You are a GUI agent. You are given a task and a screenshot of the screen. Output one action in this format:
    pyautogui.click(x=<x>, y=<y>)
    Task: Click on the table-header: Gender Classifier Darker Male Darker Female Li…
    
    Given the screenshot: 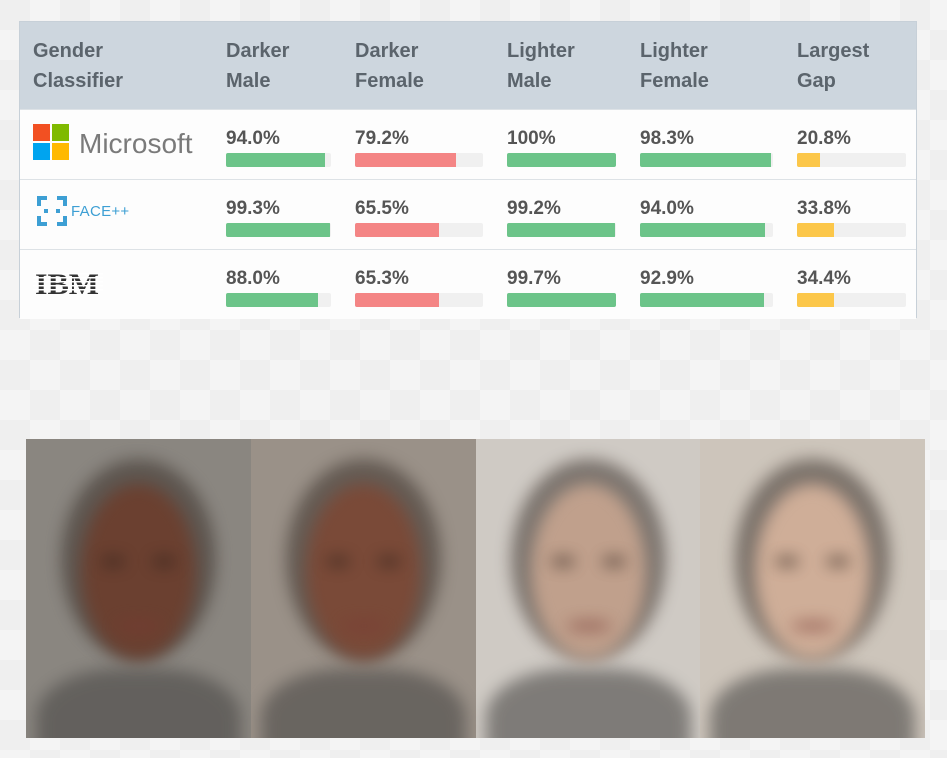 What is the action you would take?
    pyautogui.click(x=468, y=65)
    